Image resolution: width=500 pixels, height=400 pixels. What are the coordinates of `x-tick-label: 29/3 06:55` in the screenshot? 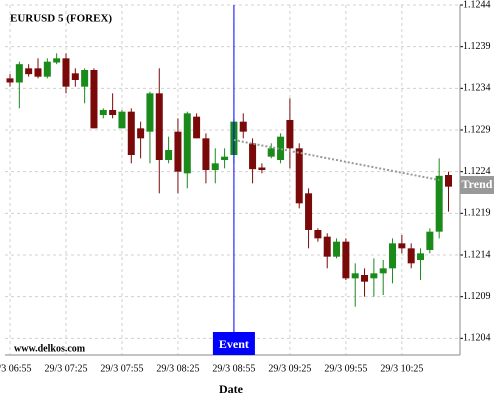 It's located at (16, 368).